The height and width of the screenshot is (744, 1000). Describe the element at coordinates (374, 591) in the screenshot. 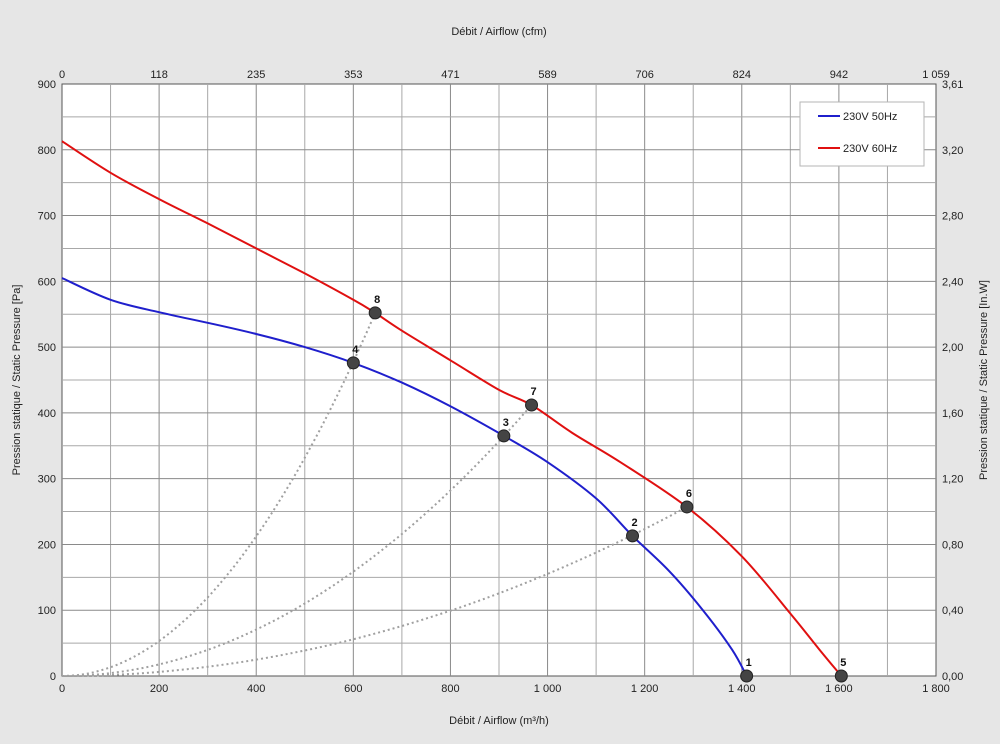

I see `system-curve` at that location.